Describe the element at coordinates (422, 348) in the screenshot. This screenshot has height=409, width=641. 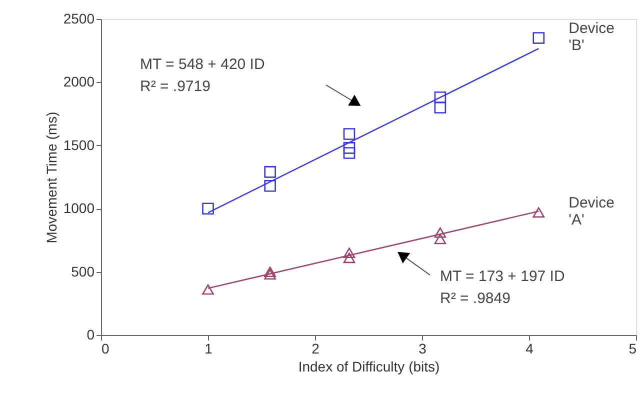
I see `x-tick-label: 3` at that location.